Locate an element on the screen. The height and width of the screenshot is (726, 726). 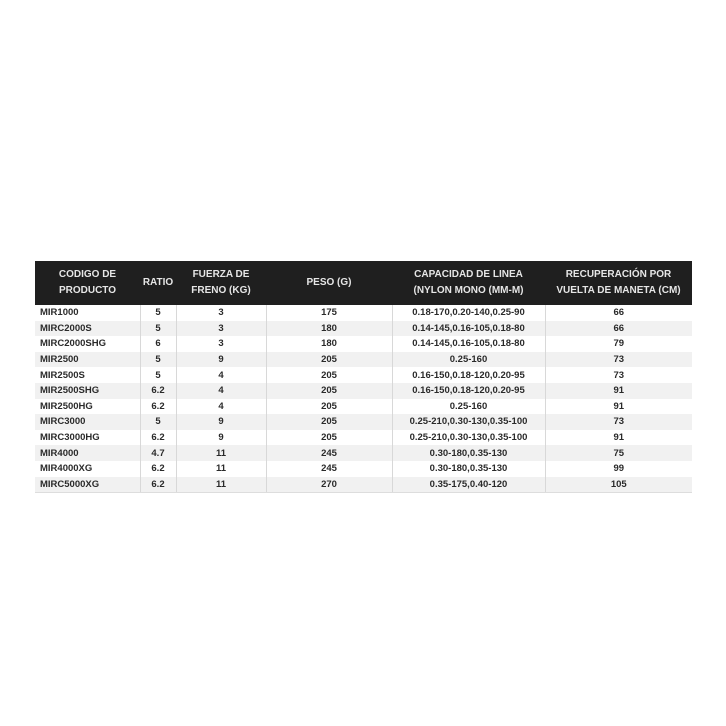
cell-product-code: MIRC3000 is located at coordinates (87, 422).